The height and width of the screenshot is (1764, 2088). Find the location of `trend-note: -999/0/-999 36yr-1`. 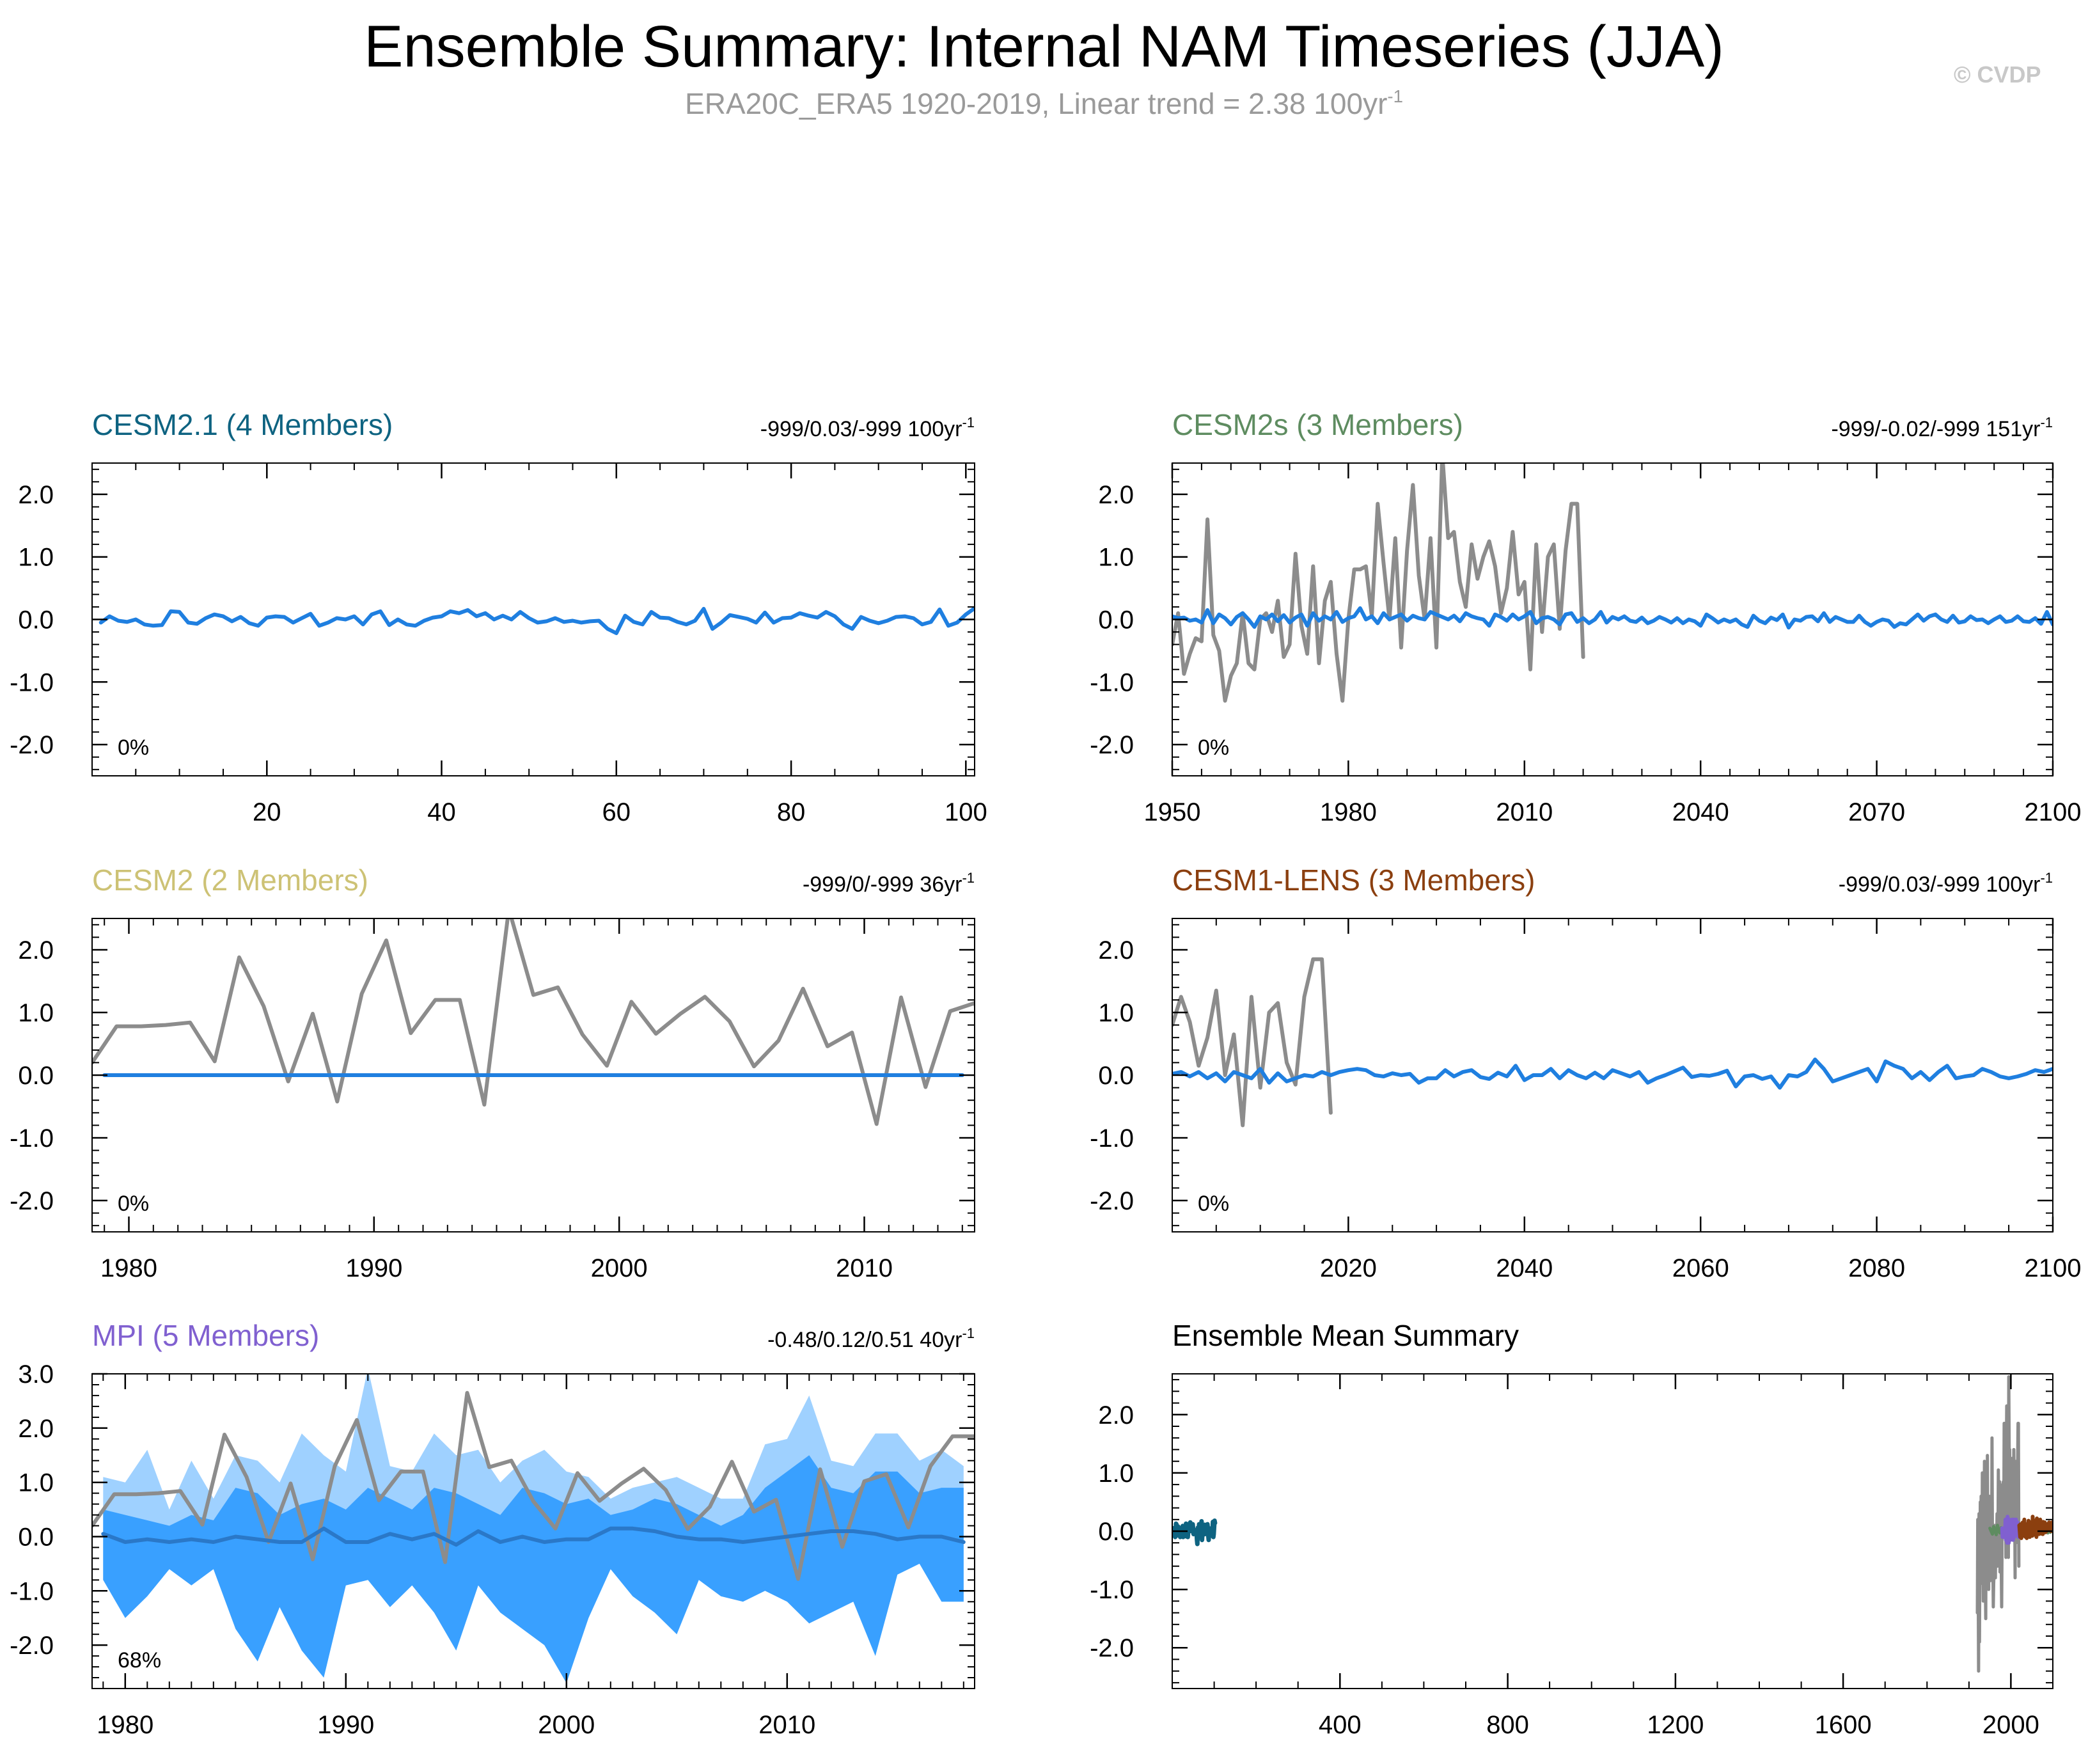

trend-note: -999/0/-999 36yr-1 is located at coordinates (889, 883).